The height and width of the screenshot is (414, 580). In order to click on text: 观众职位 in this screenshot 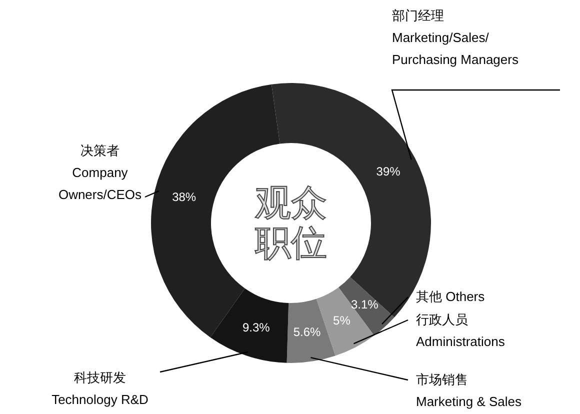, I will do `click(291, 222)`.